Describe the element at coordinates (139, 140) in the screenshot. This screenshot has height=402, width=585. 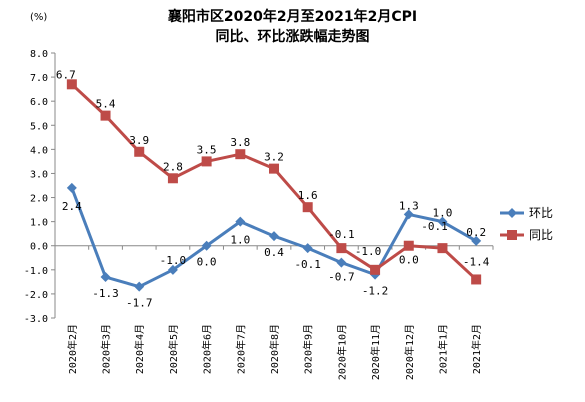
I see `data-label: 3.9` at that location.